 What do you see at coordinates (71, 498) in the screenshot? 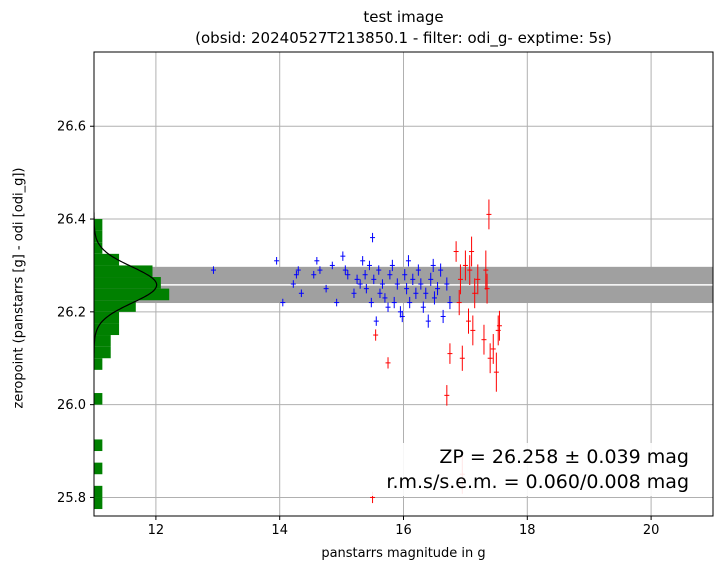
I see `y-tick-label: 25.8` at bounding box center [71, 498].